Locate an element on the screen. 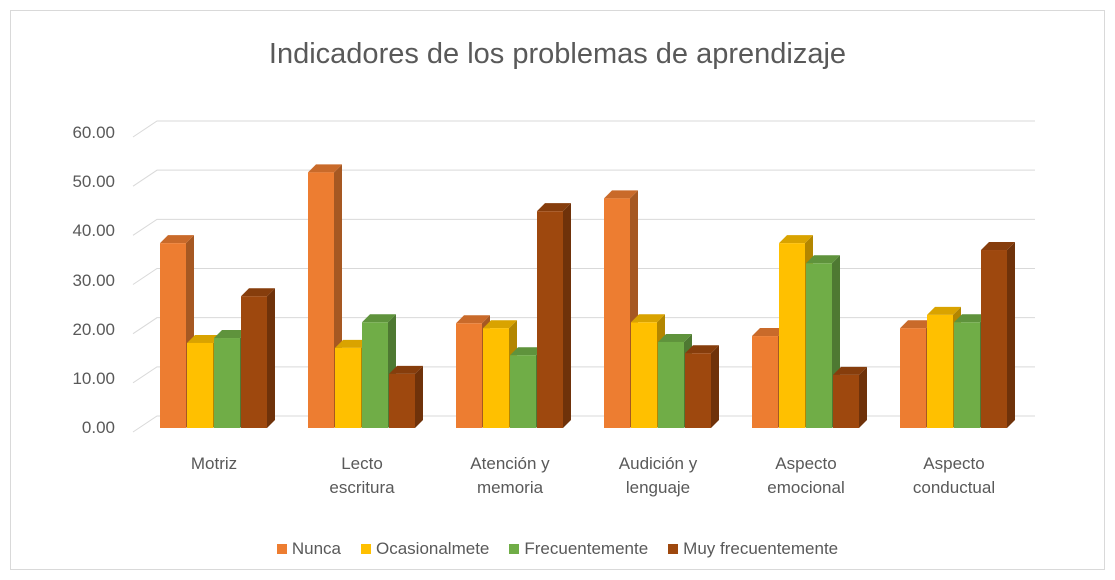  legend-item: Frecuentemente is located at coordinates (578, 549).